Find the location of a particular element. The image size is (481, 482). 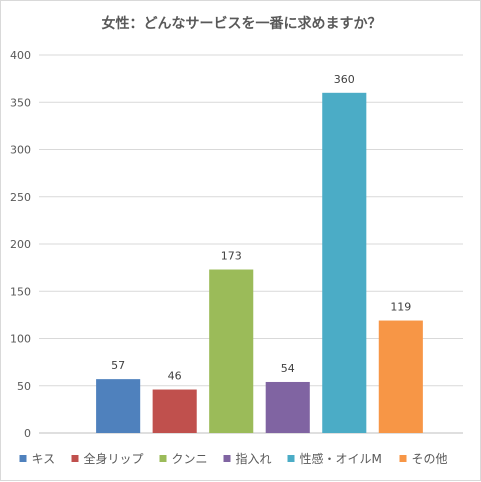

y-tick-label: 150 is located at coordinates (20, 291).